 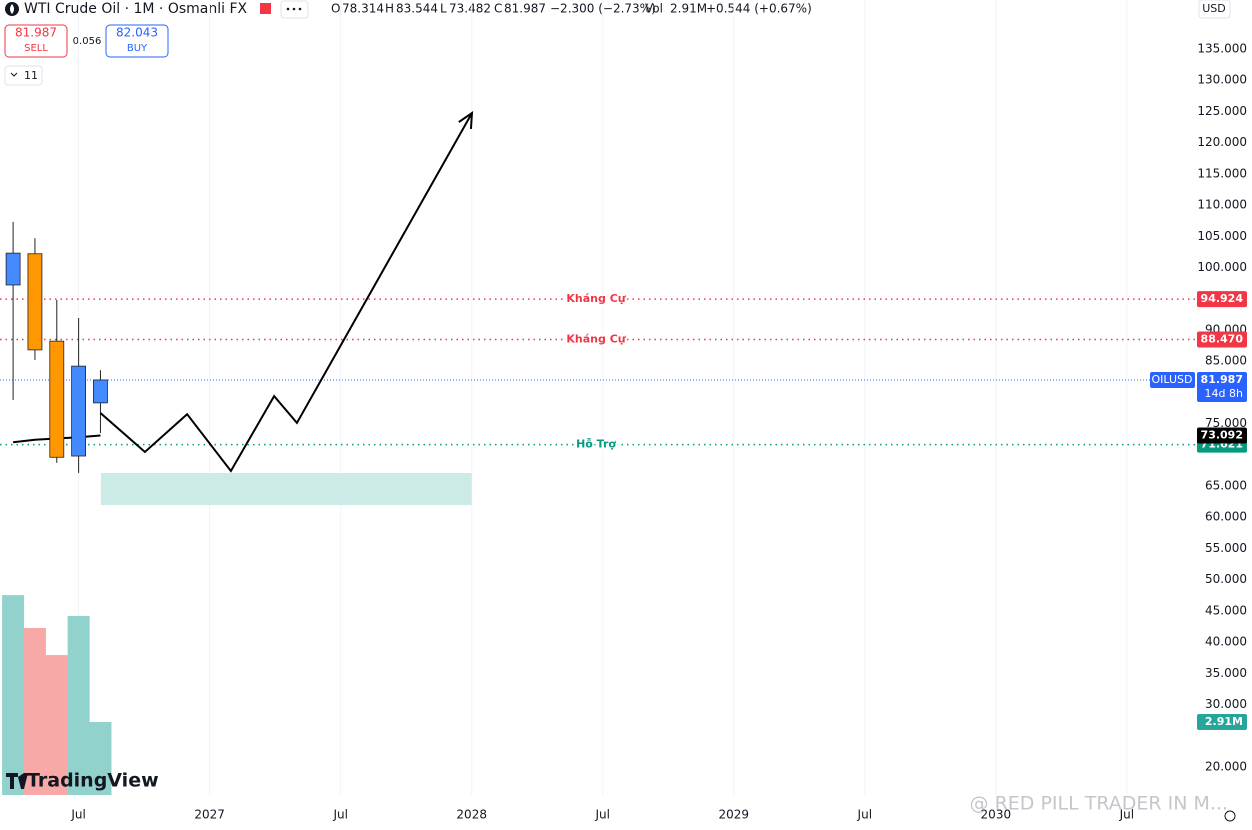 I want to click on y-tick-label: 125.000, so click(x=1222, y=111).